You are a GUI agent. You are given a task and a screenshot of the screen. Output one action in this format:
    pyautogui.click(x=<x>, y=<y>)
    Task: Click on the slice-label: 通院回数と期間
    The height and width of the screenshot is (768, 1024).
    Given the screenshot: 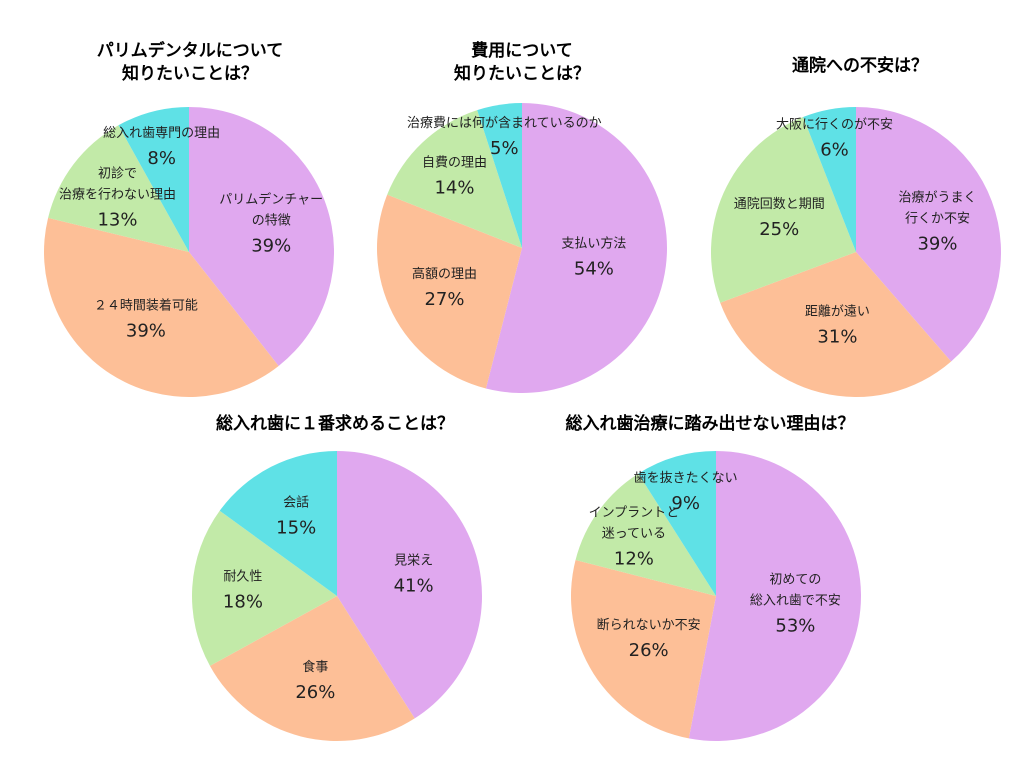 What is the action you would take?
    pyautogui.click(x=779, y=204)
    